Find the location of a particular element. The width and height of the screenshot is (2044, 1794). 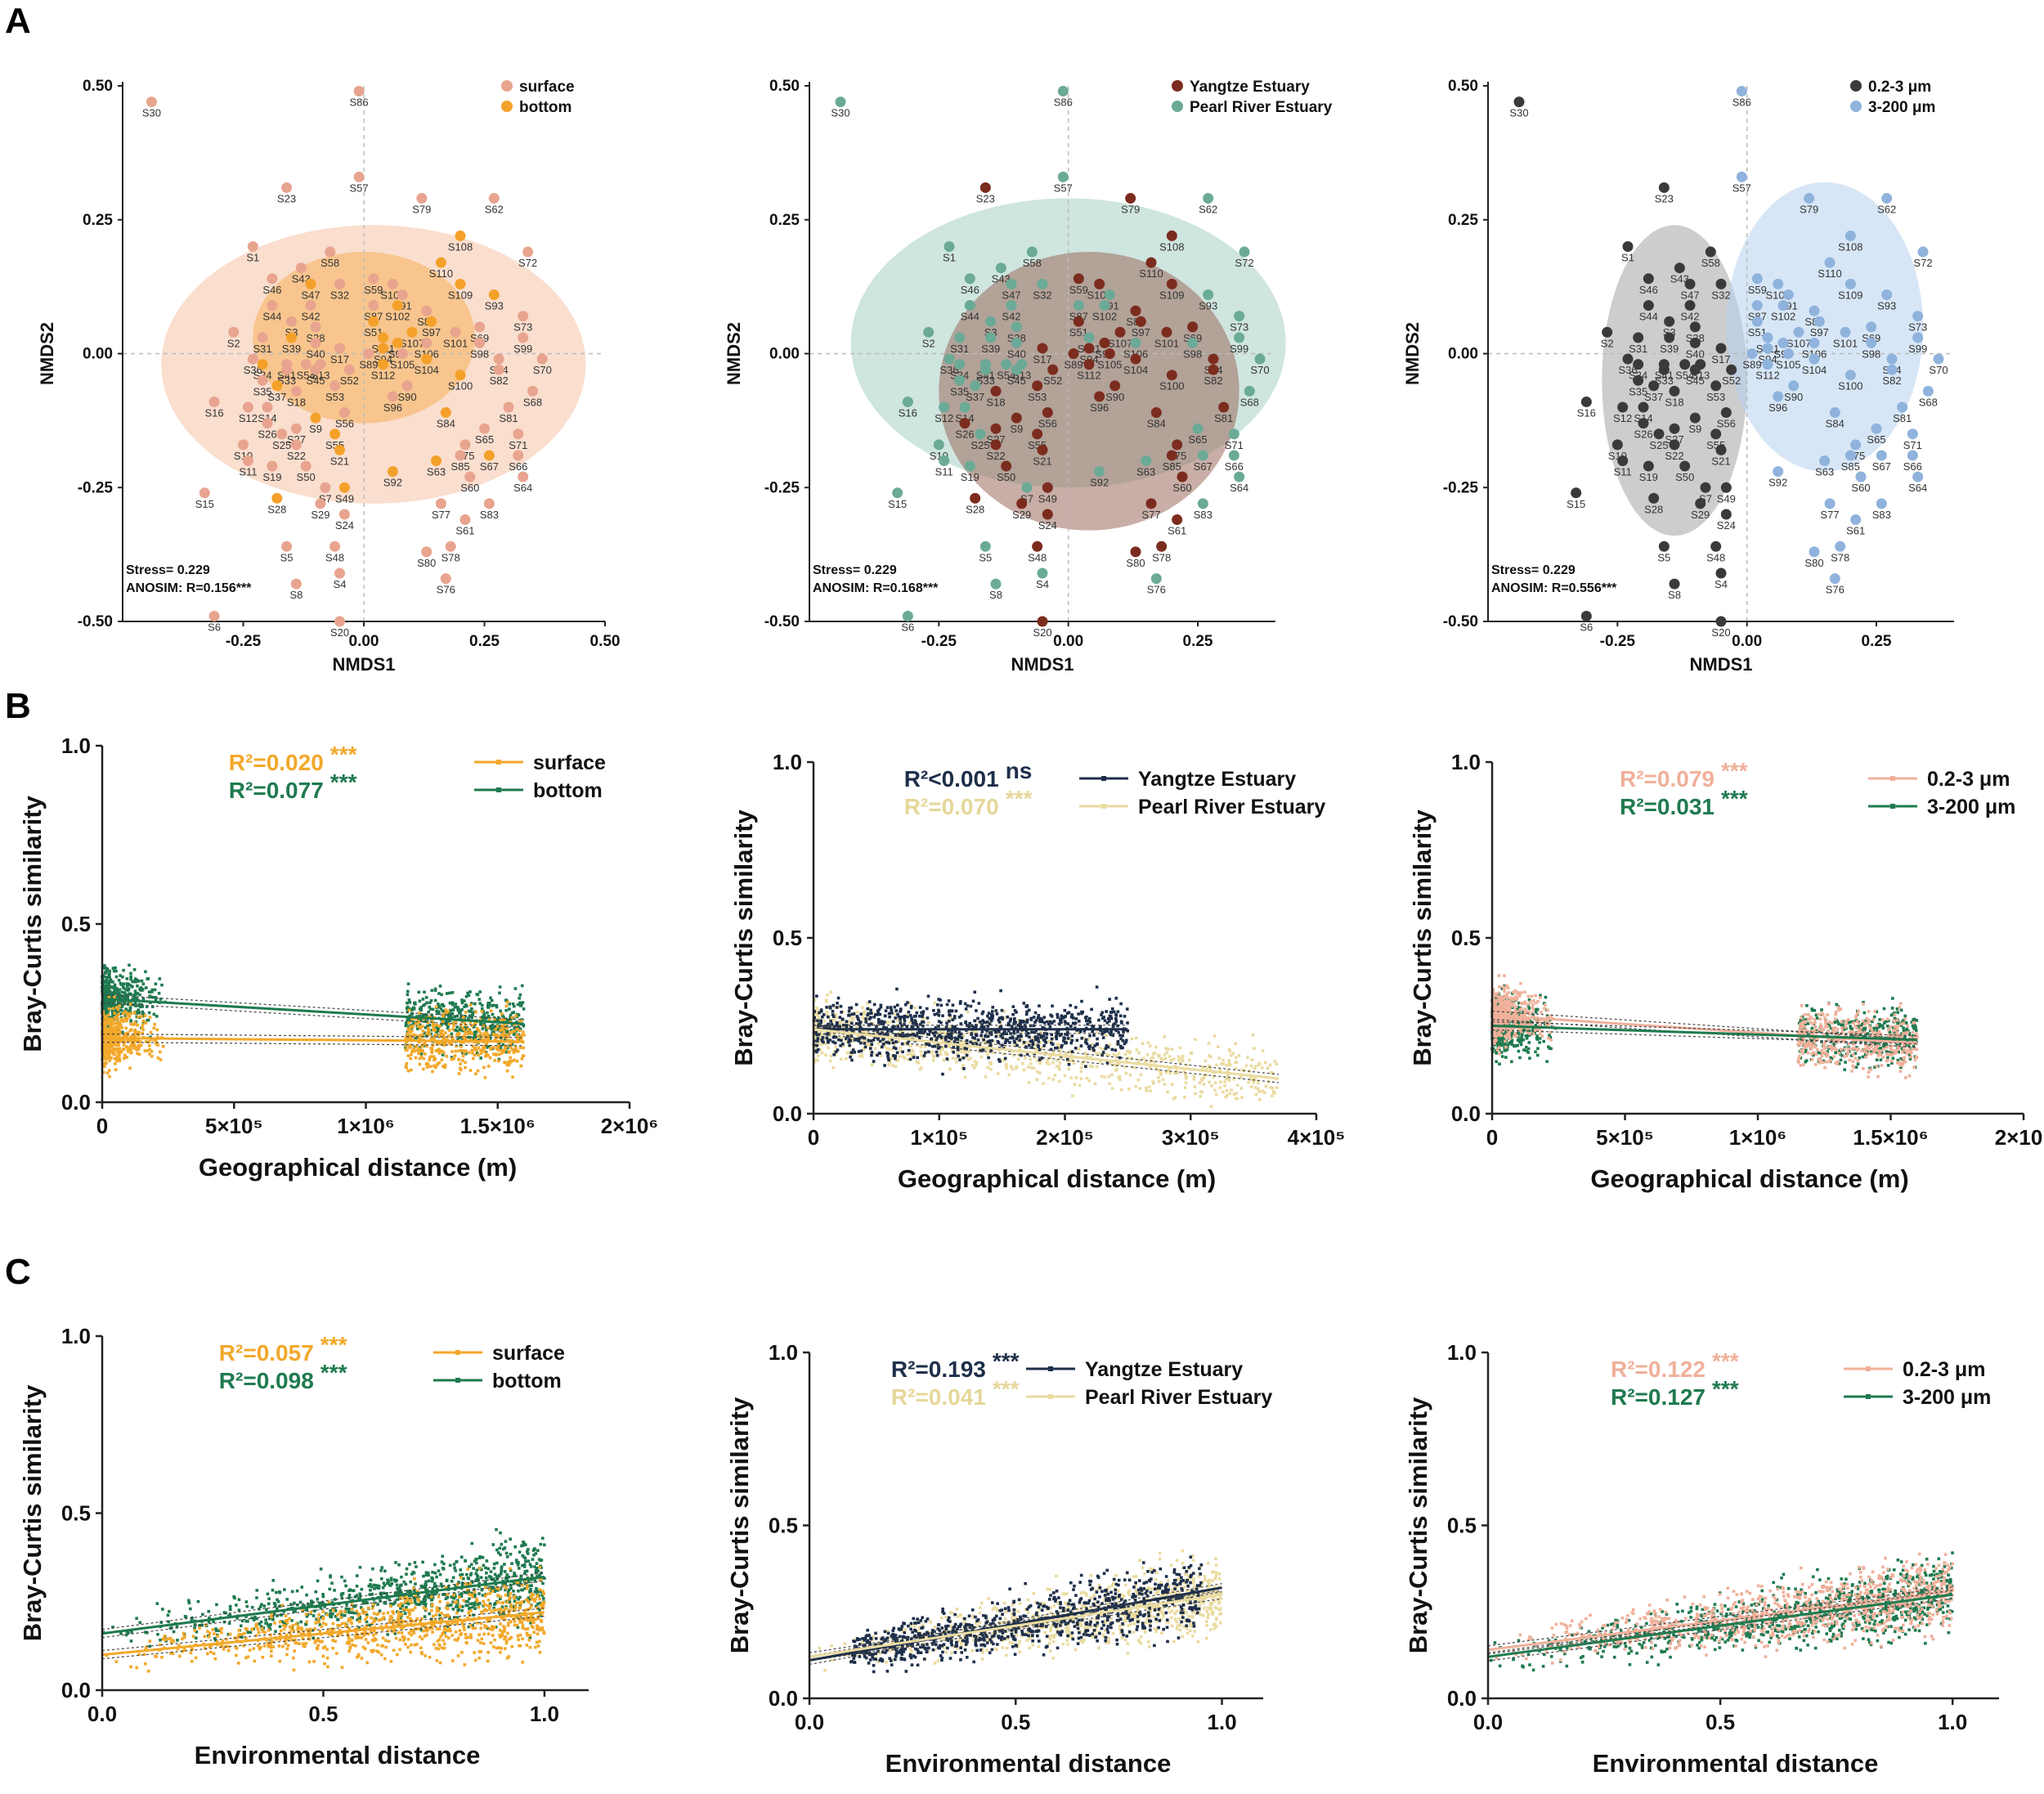

sample-label: S93 is located at coordinates (1887, 305).